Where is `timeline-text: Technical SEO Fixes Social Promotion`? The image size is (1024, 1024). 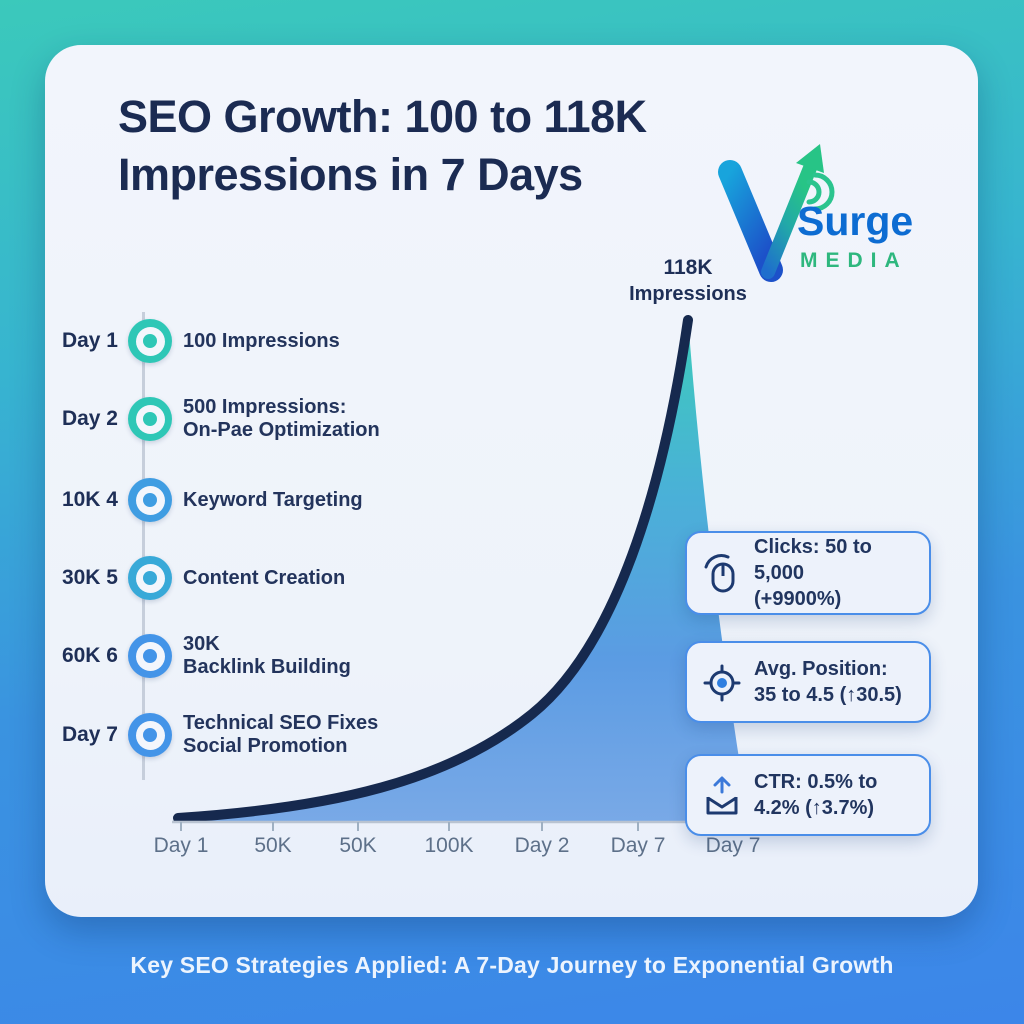
timeline-text: Technical SEO Fixes Social Promotion is located at coordinates (280, 735).